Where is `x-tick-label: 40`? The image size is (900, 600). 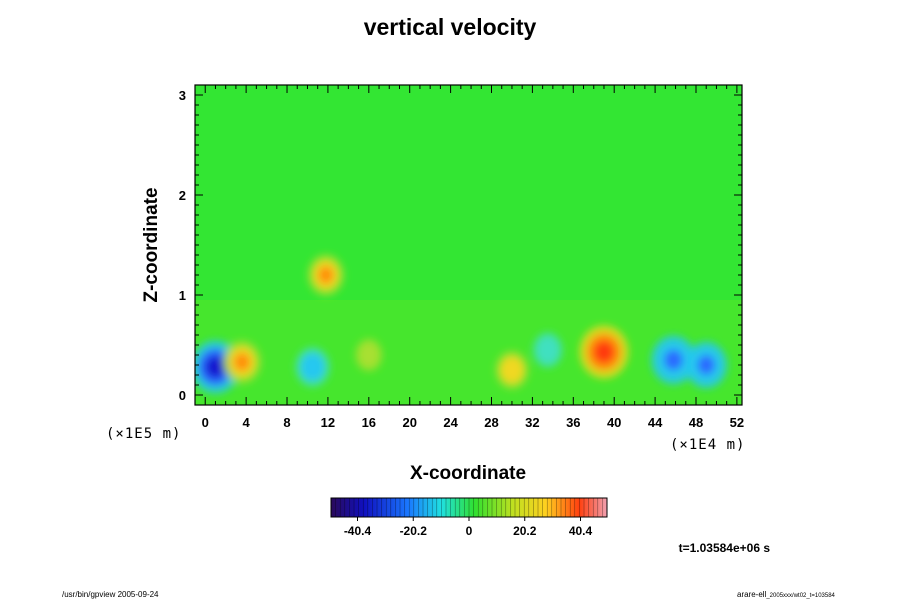
x-tick-label: 40 is located at coordinates (614, 422).